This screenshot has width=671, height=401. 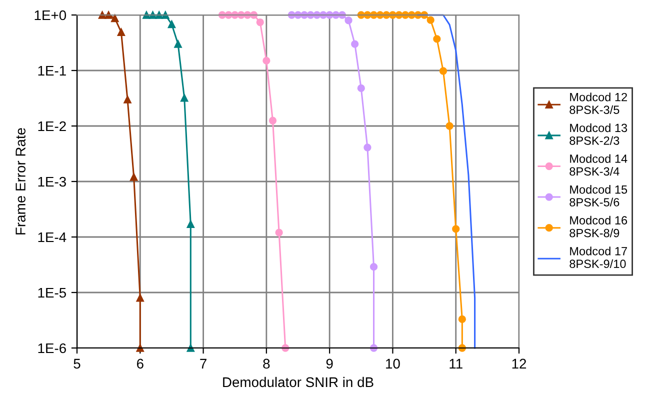 I want to click on y-tick-label: 1E-1, so click(x=52, y=71).